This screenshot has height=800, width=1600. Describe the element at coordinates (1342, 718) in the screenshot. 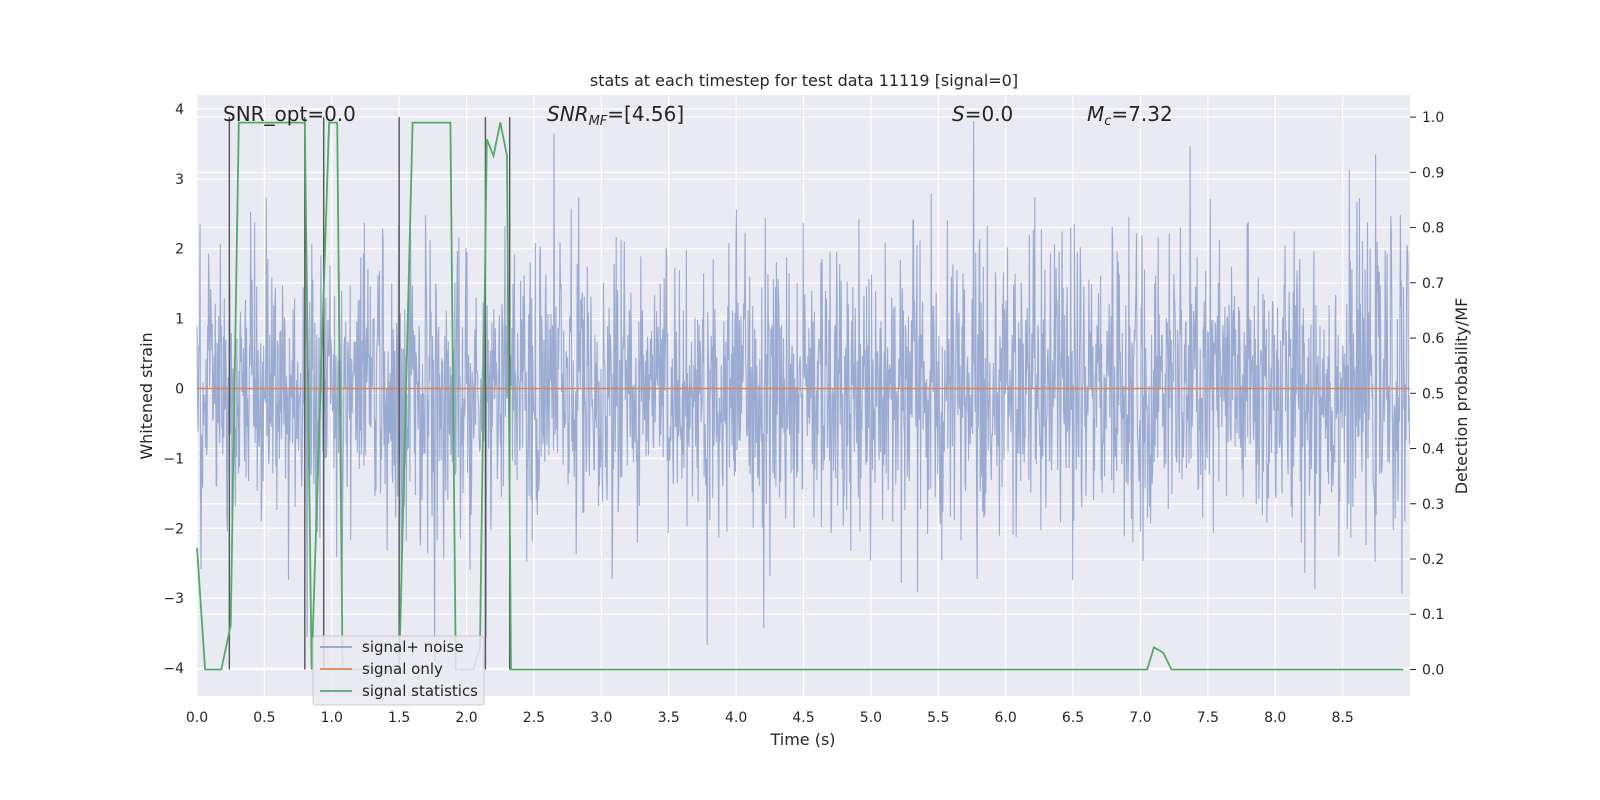

I see `x-tick-label: 8.5` at that location.